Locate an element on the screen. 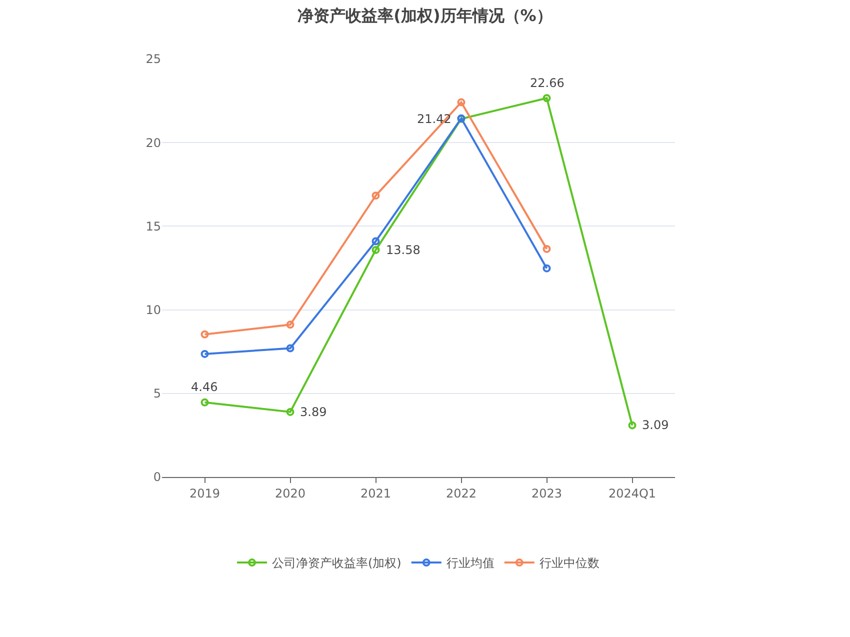 This screenshot has width=850, height=637. x-tick-label: 2021 is located at coordinates (376, 493).